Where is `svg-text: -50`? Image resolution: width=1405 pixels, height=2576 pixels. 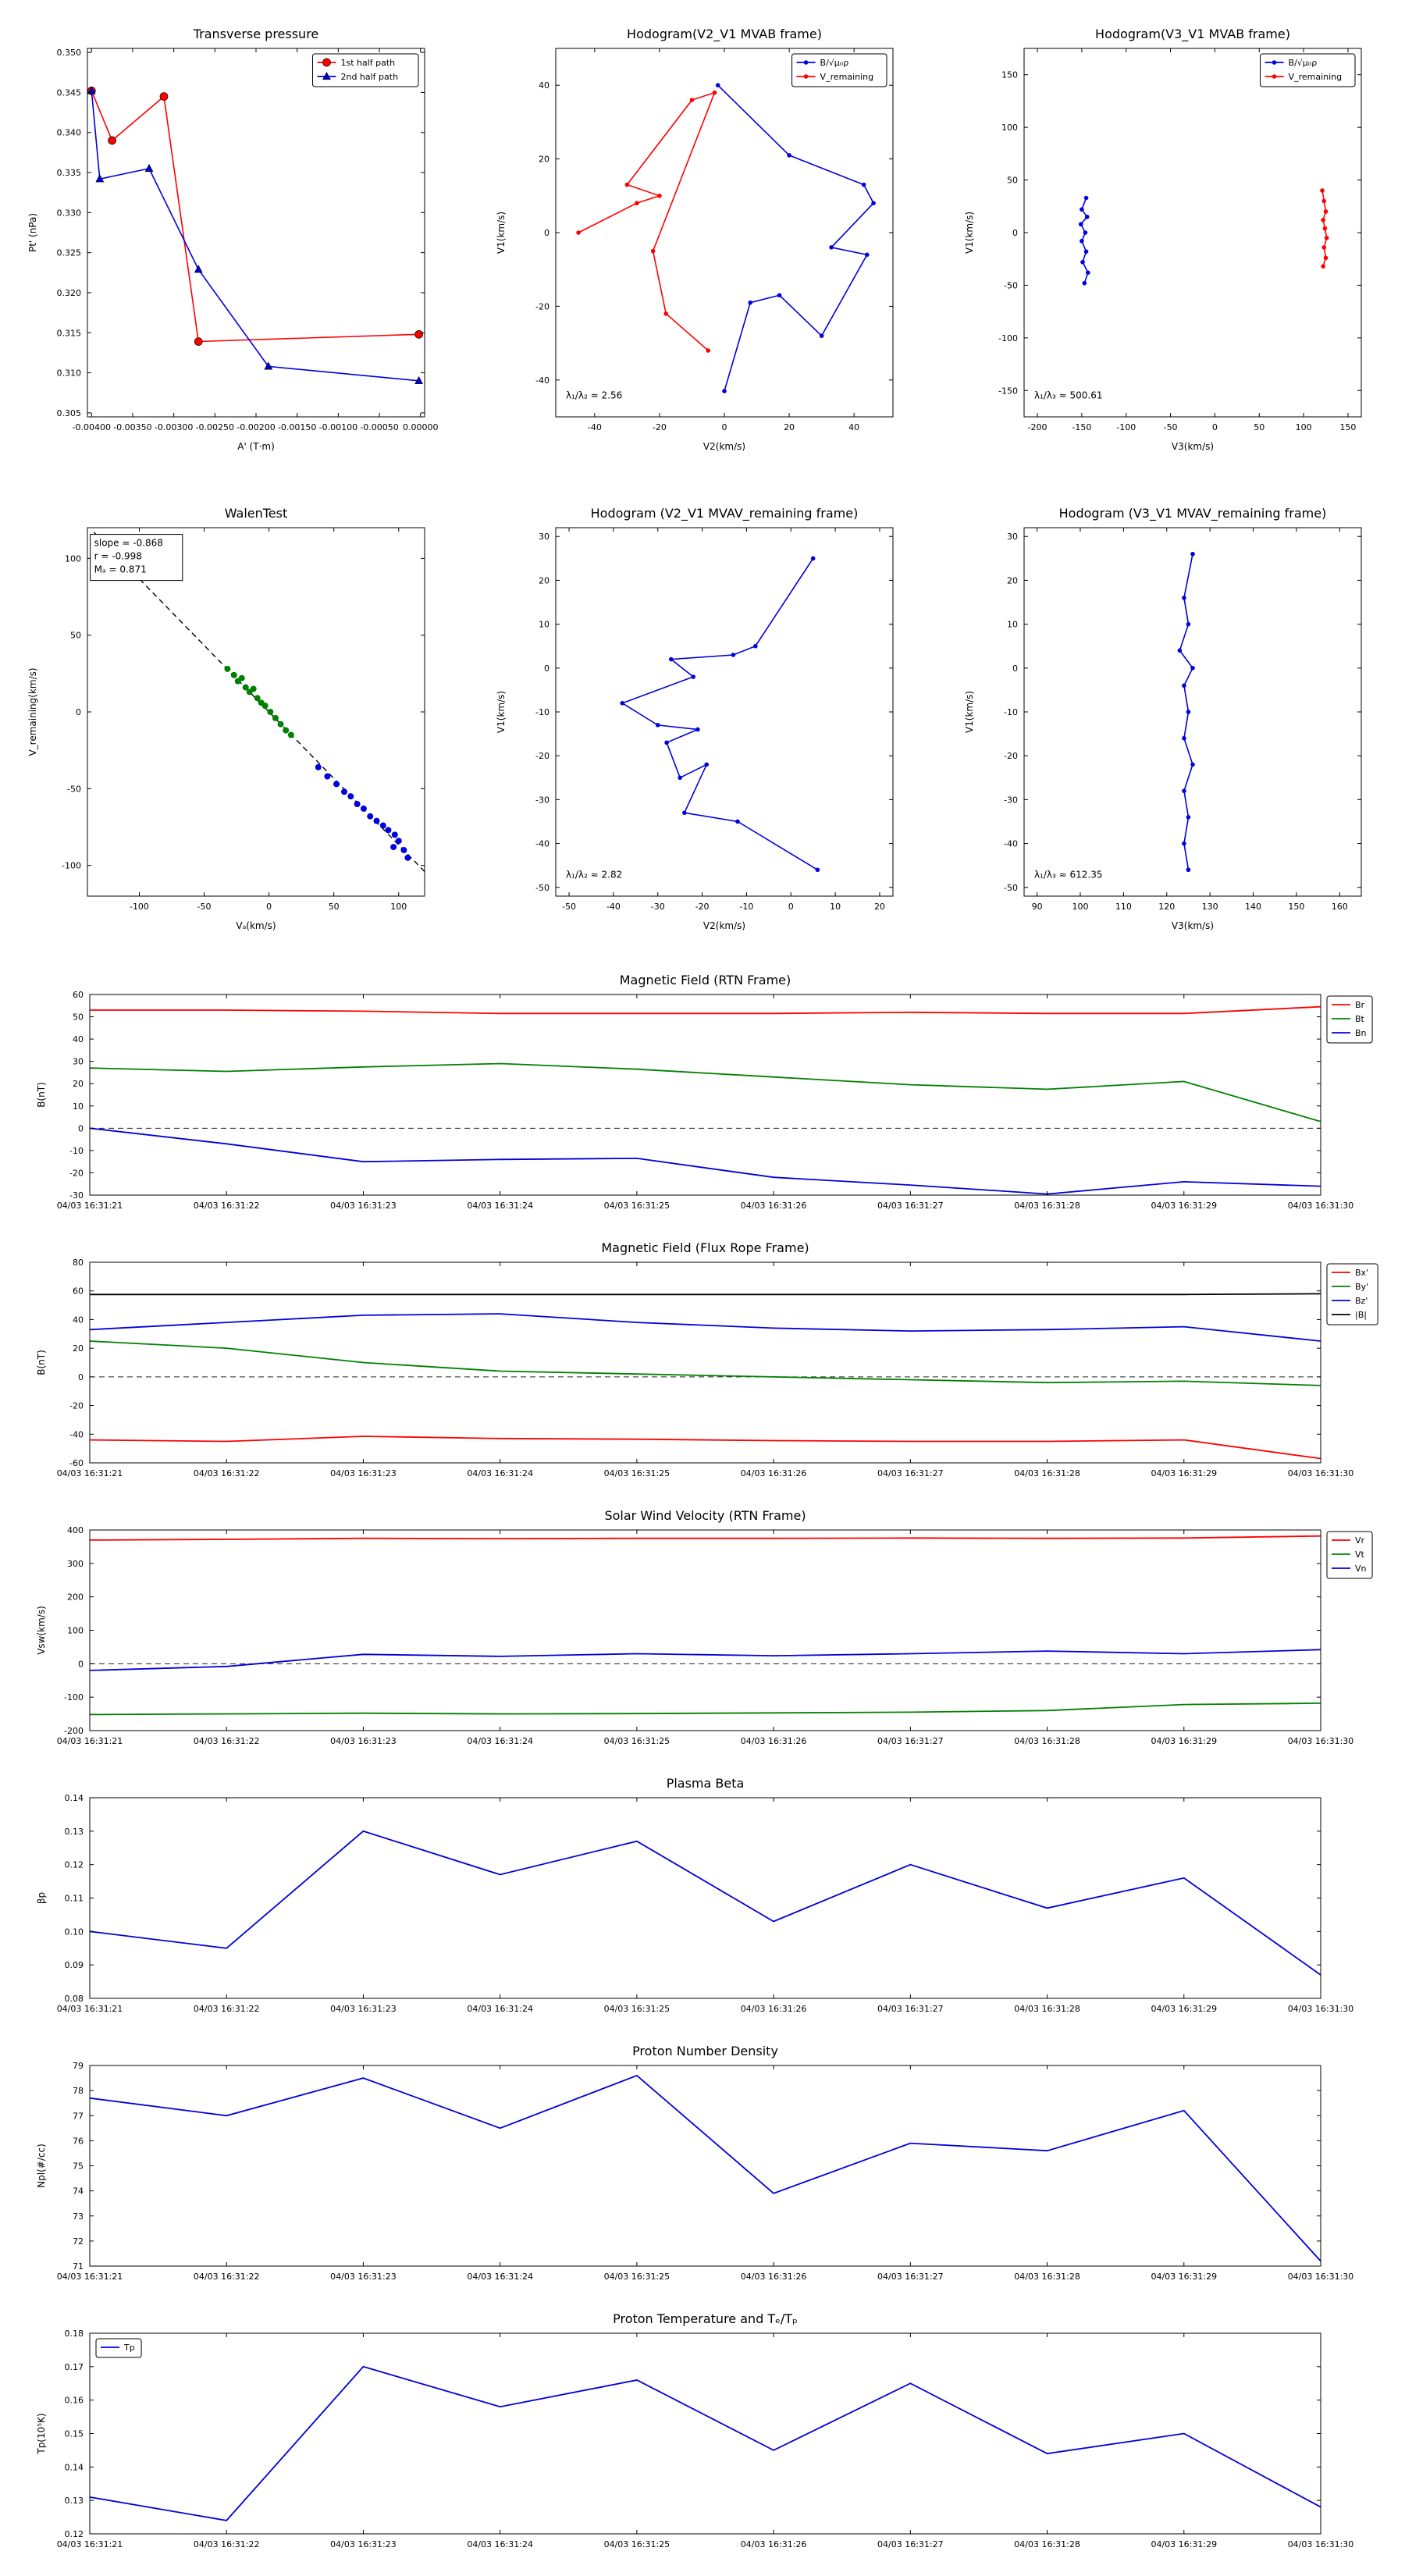 svg-text: -50 is located at coordinates (569, 907).